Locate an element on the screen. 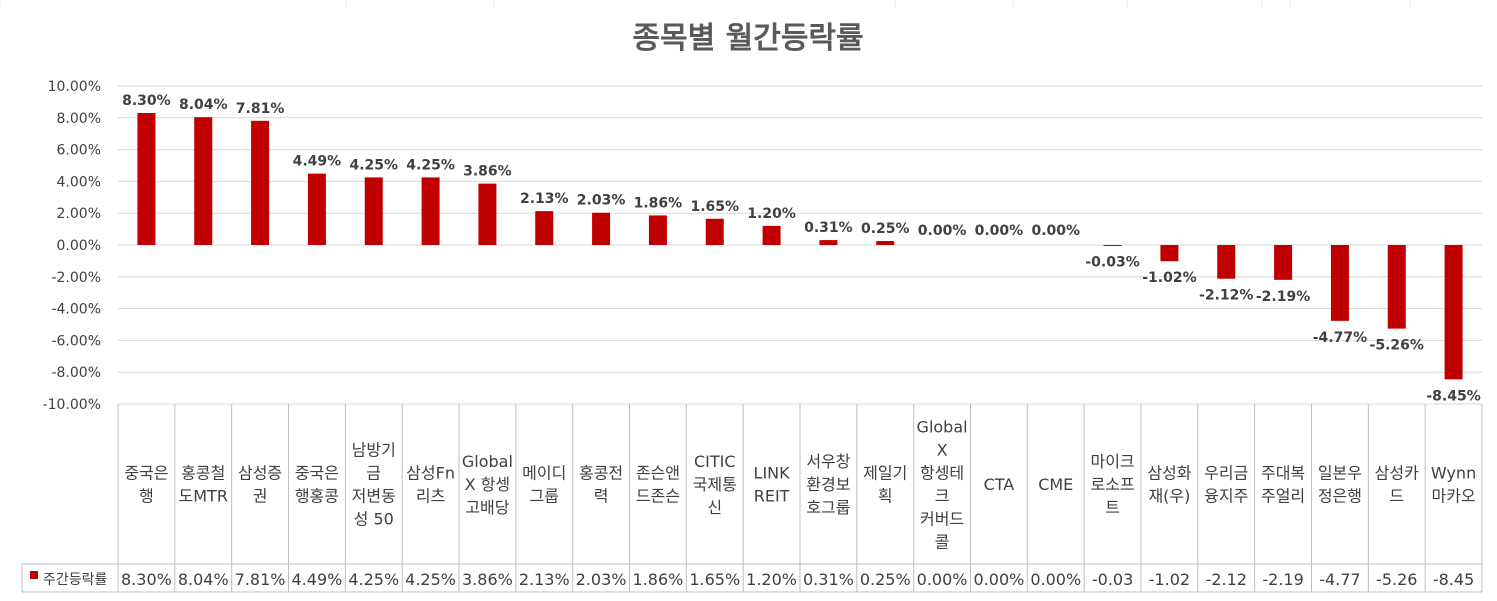 This screenshot has height=601, width=1497. category-label: 주얼리 is located at coordinates (1283, 496).